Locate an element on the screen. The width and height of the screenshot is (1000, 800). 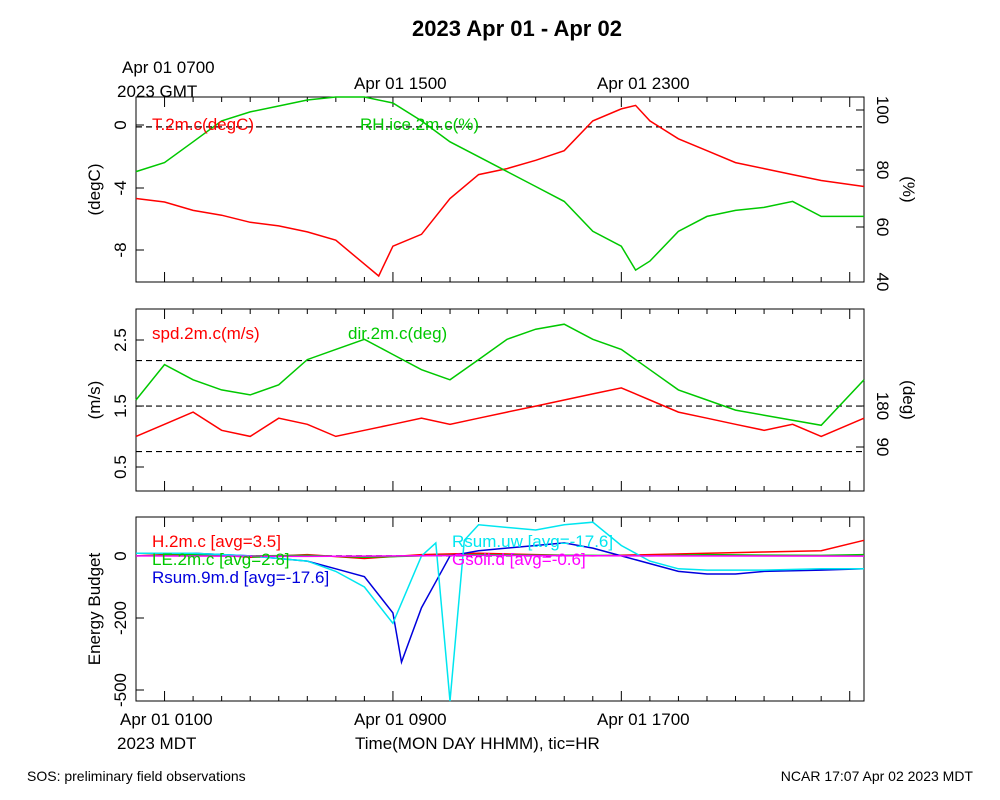
bottom-tick-label-1: Apr 01 0100 is located at coordinates (166, 719).